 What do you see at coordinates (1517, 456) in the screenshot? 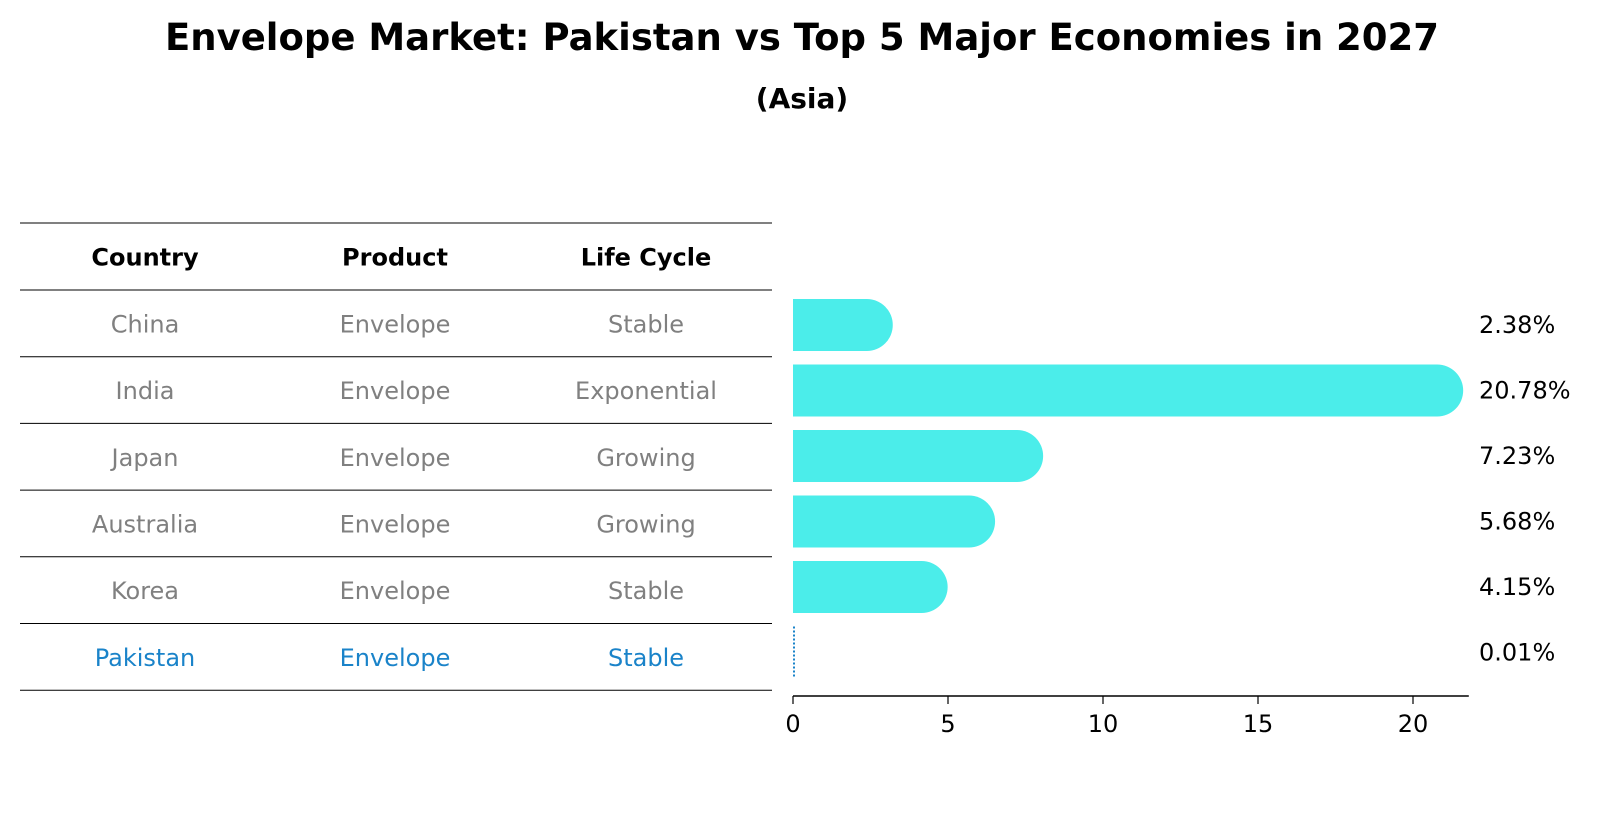
I see `bar-value-label: 7.23%` at bounding box center [1517, 456].